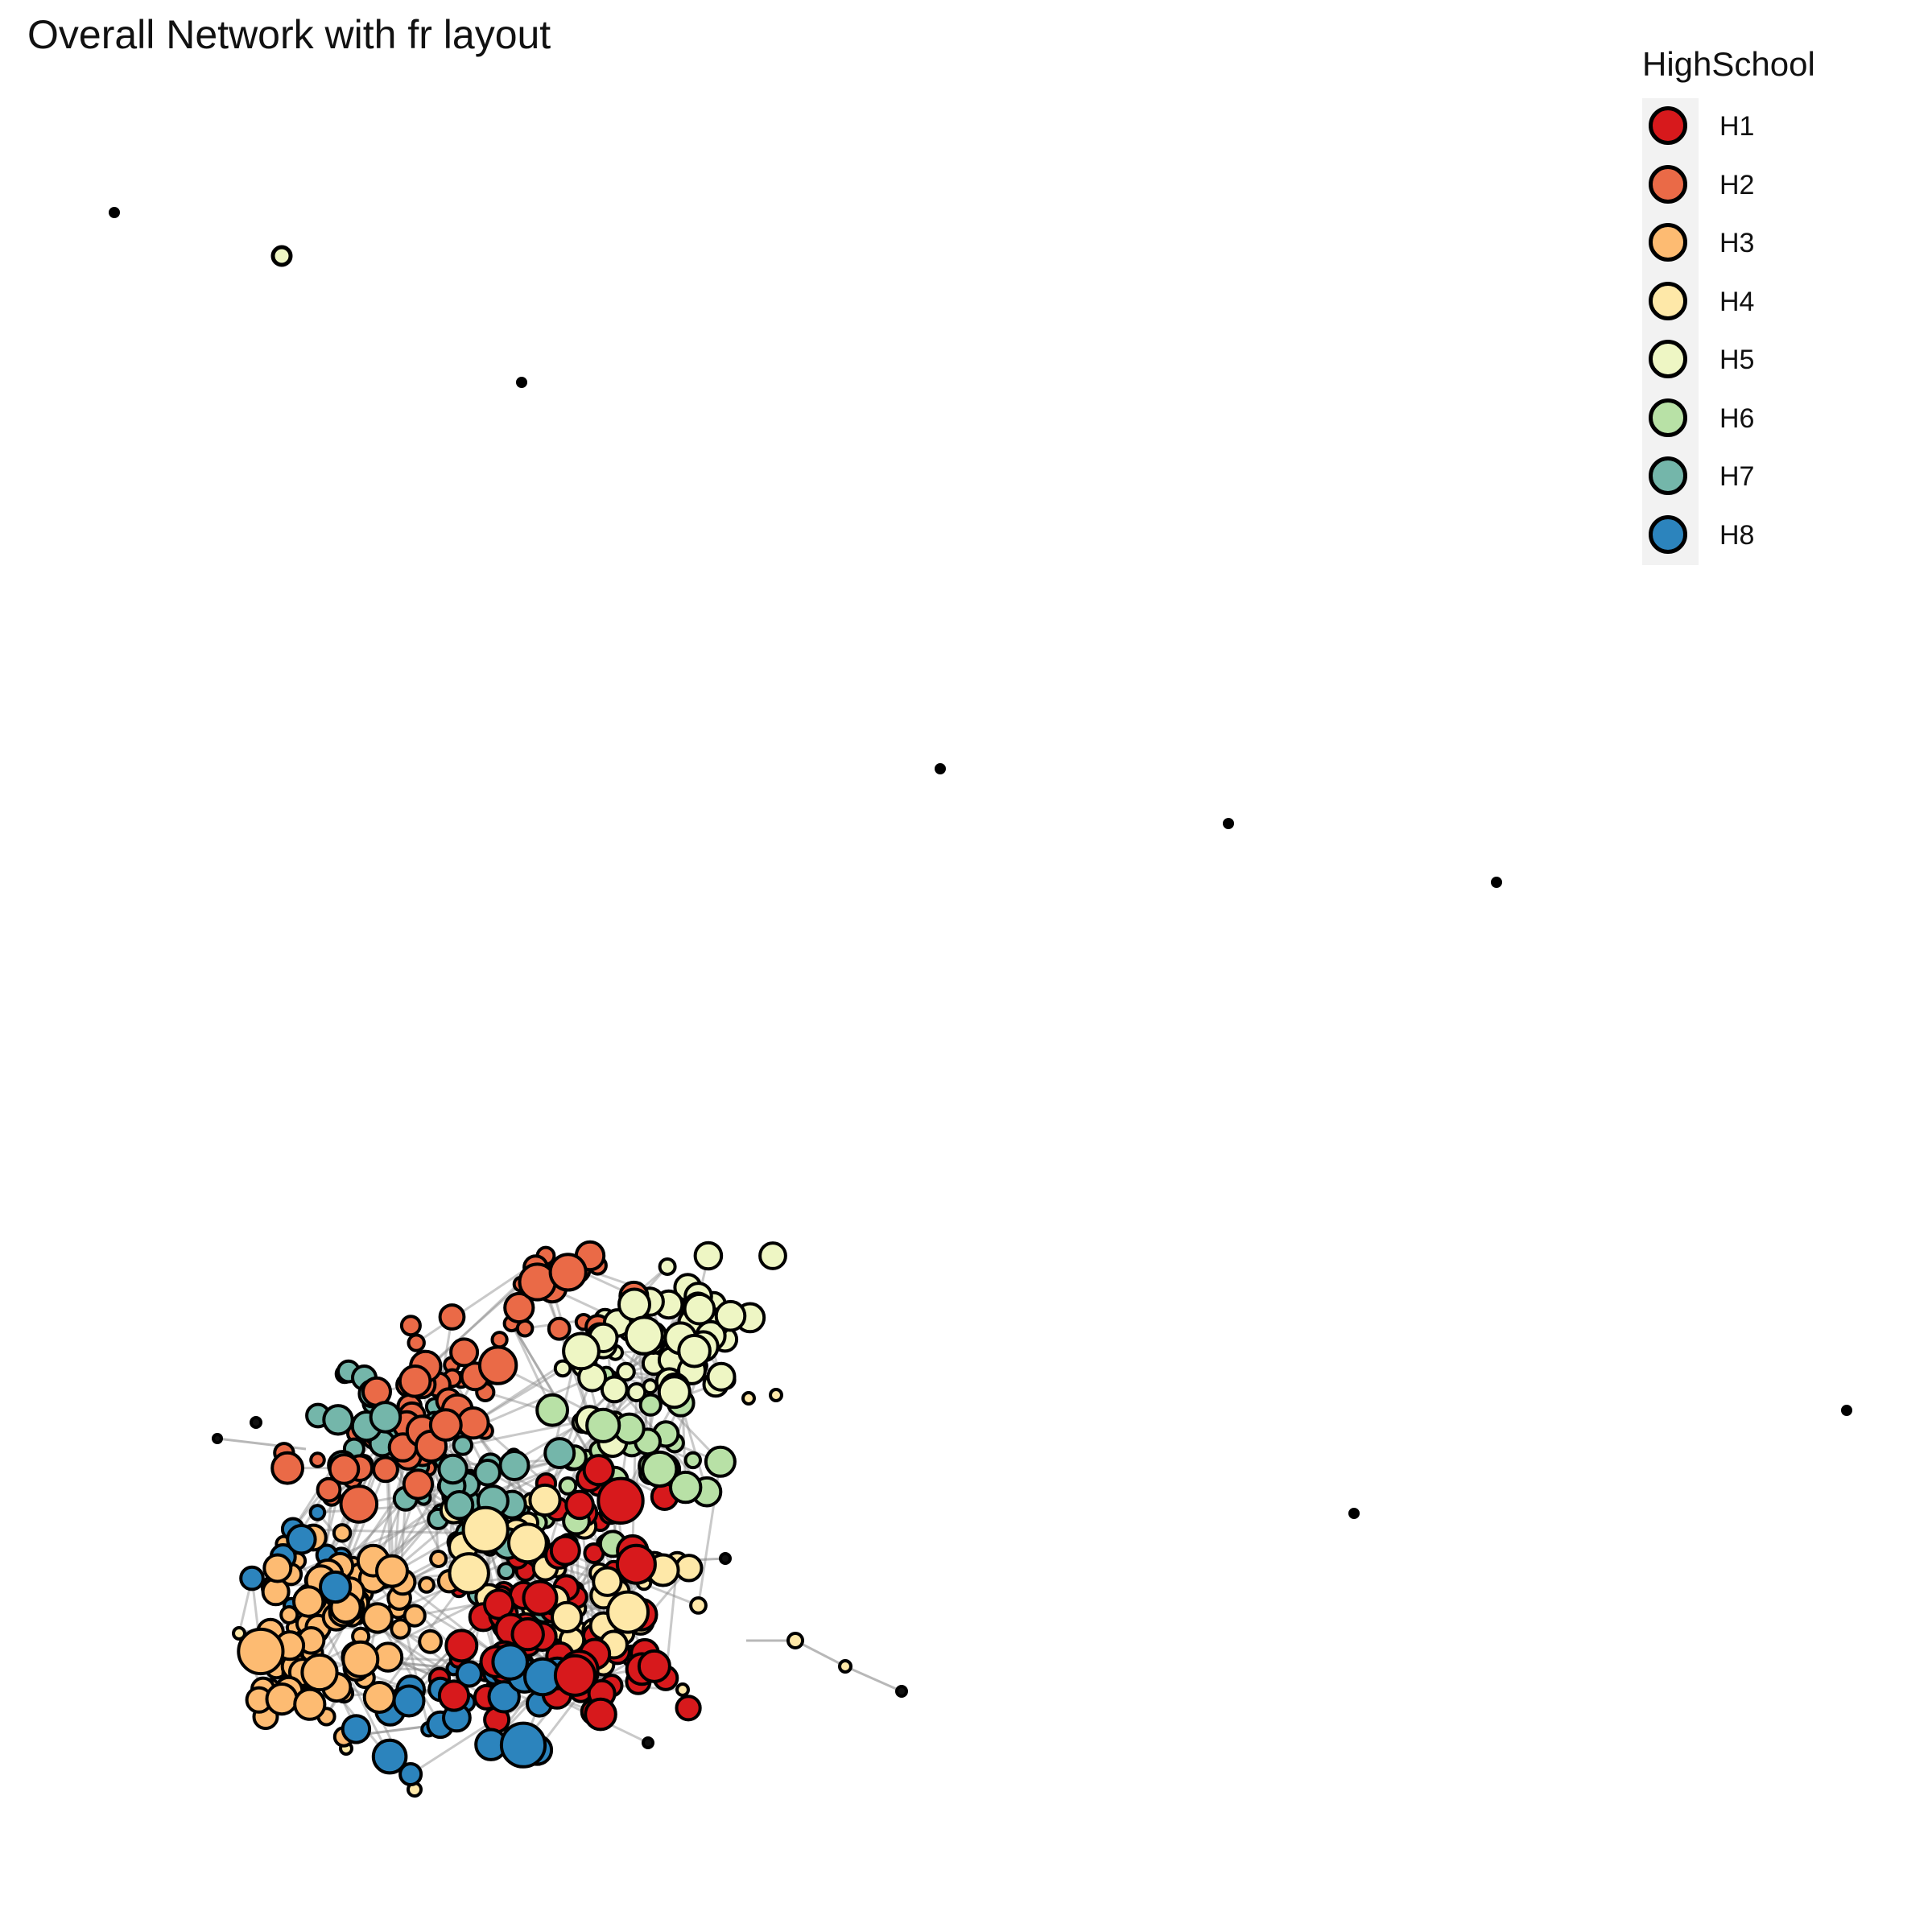  I want to click on legend-label: H4, so click(1737, 301).